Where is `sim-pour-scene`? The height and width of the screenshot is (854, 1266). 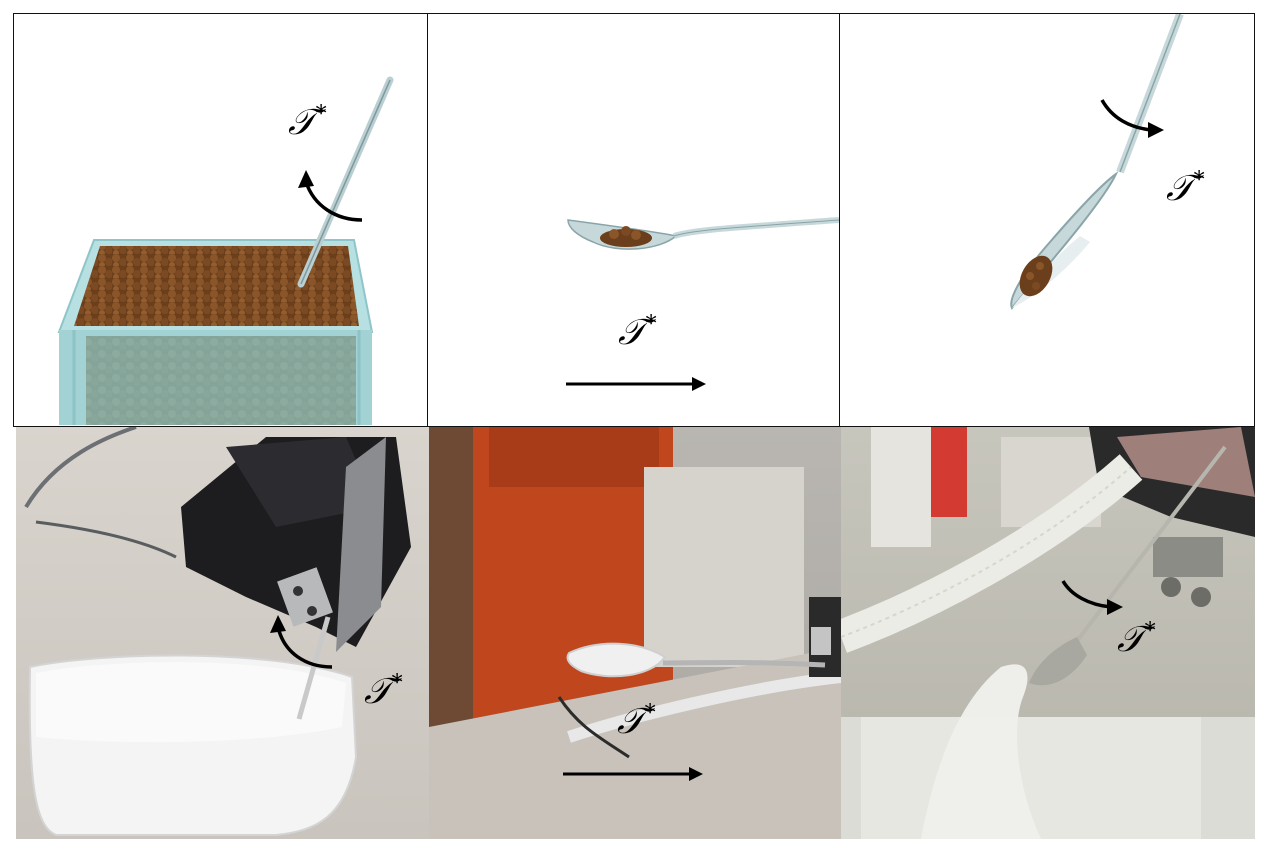 sim-pour-scene is located at coordinates (1097, 162).